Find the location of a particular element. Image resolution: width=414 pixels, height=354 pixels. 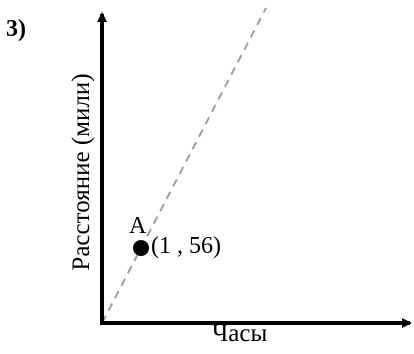

problem-number: 3) is located at coordinates (16, 29).